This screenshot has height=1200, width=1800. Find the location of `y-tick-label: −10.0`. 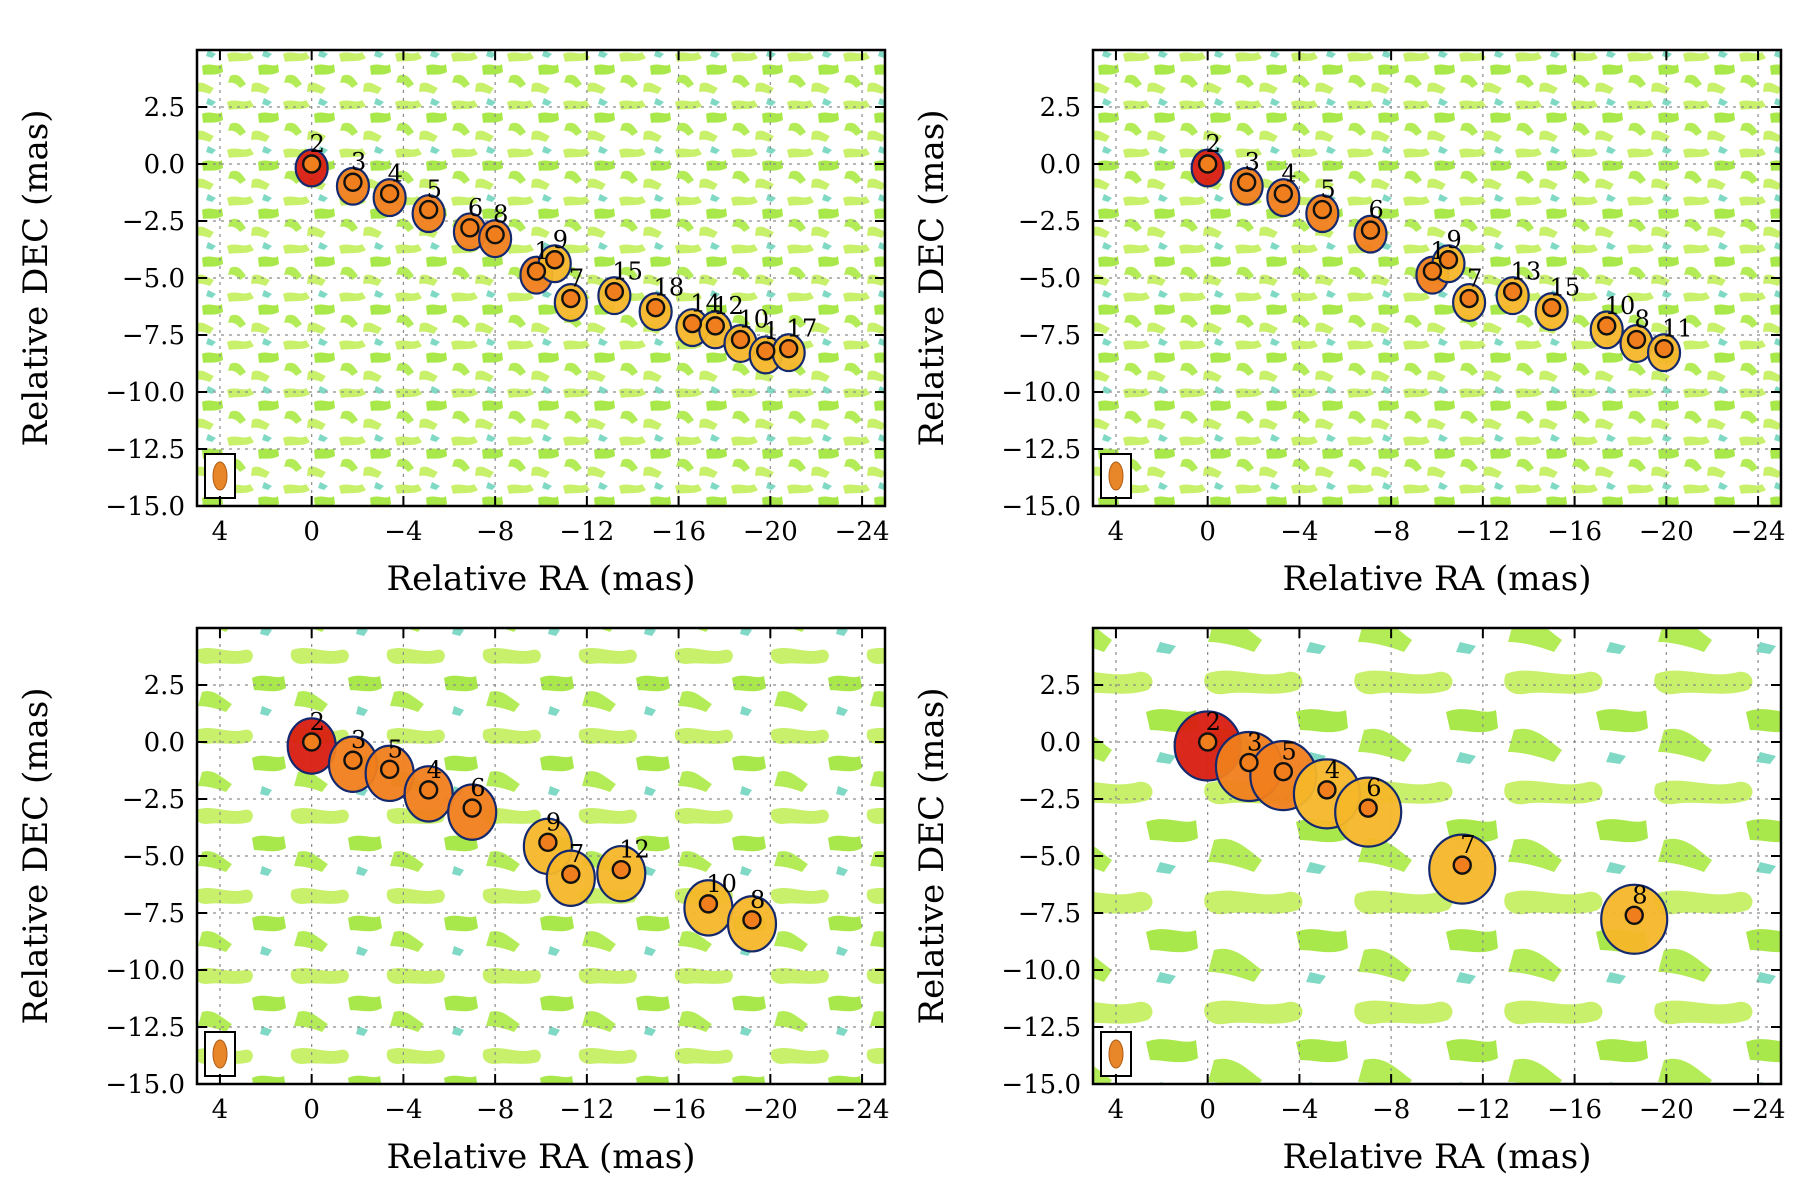

y-tick-label: −10.0 is located at coordinates (1041, 393).